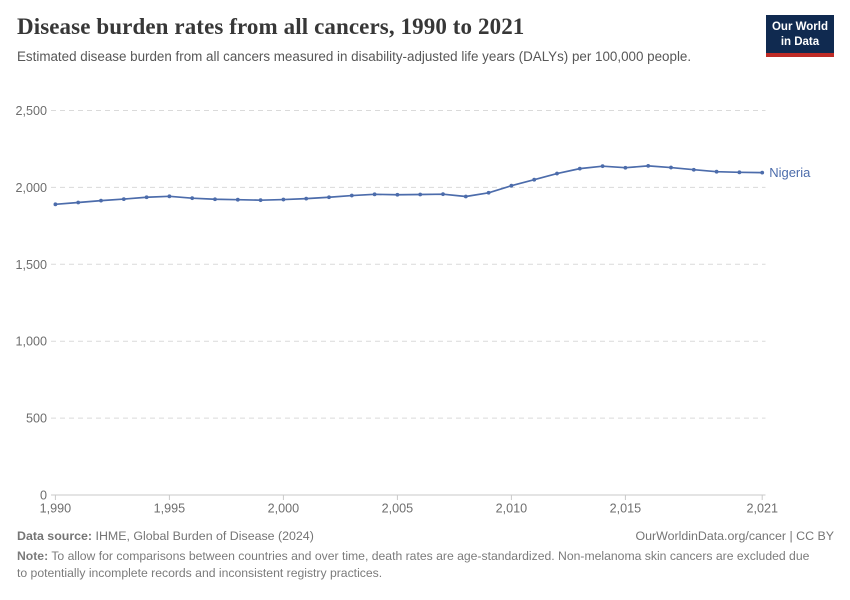 The width and height of the screenshot is (850, 600). I want to click on note-label: Note:, so click(33, 556).